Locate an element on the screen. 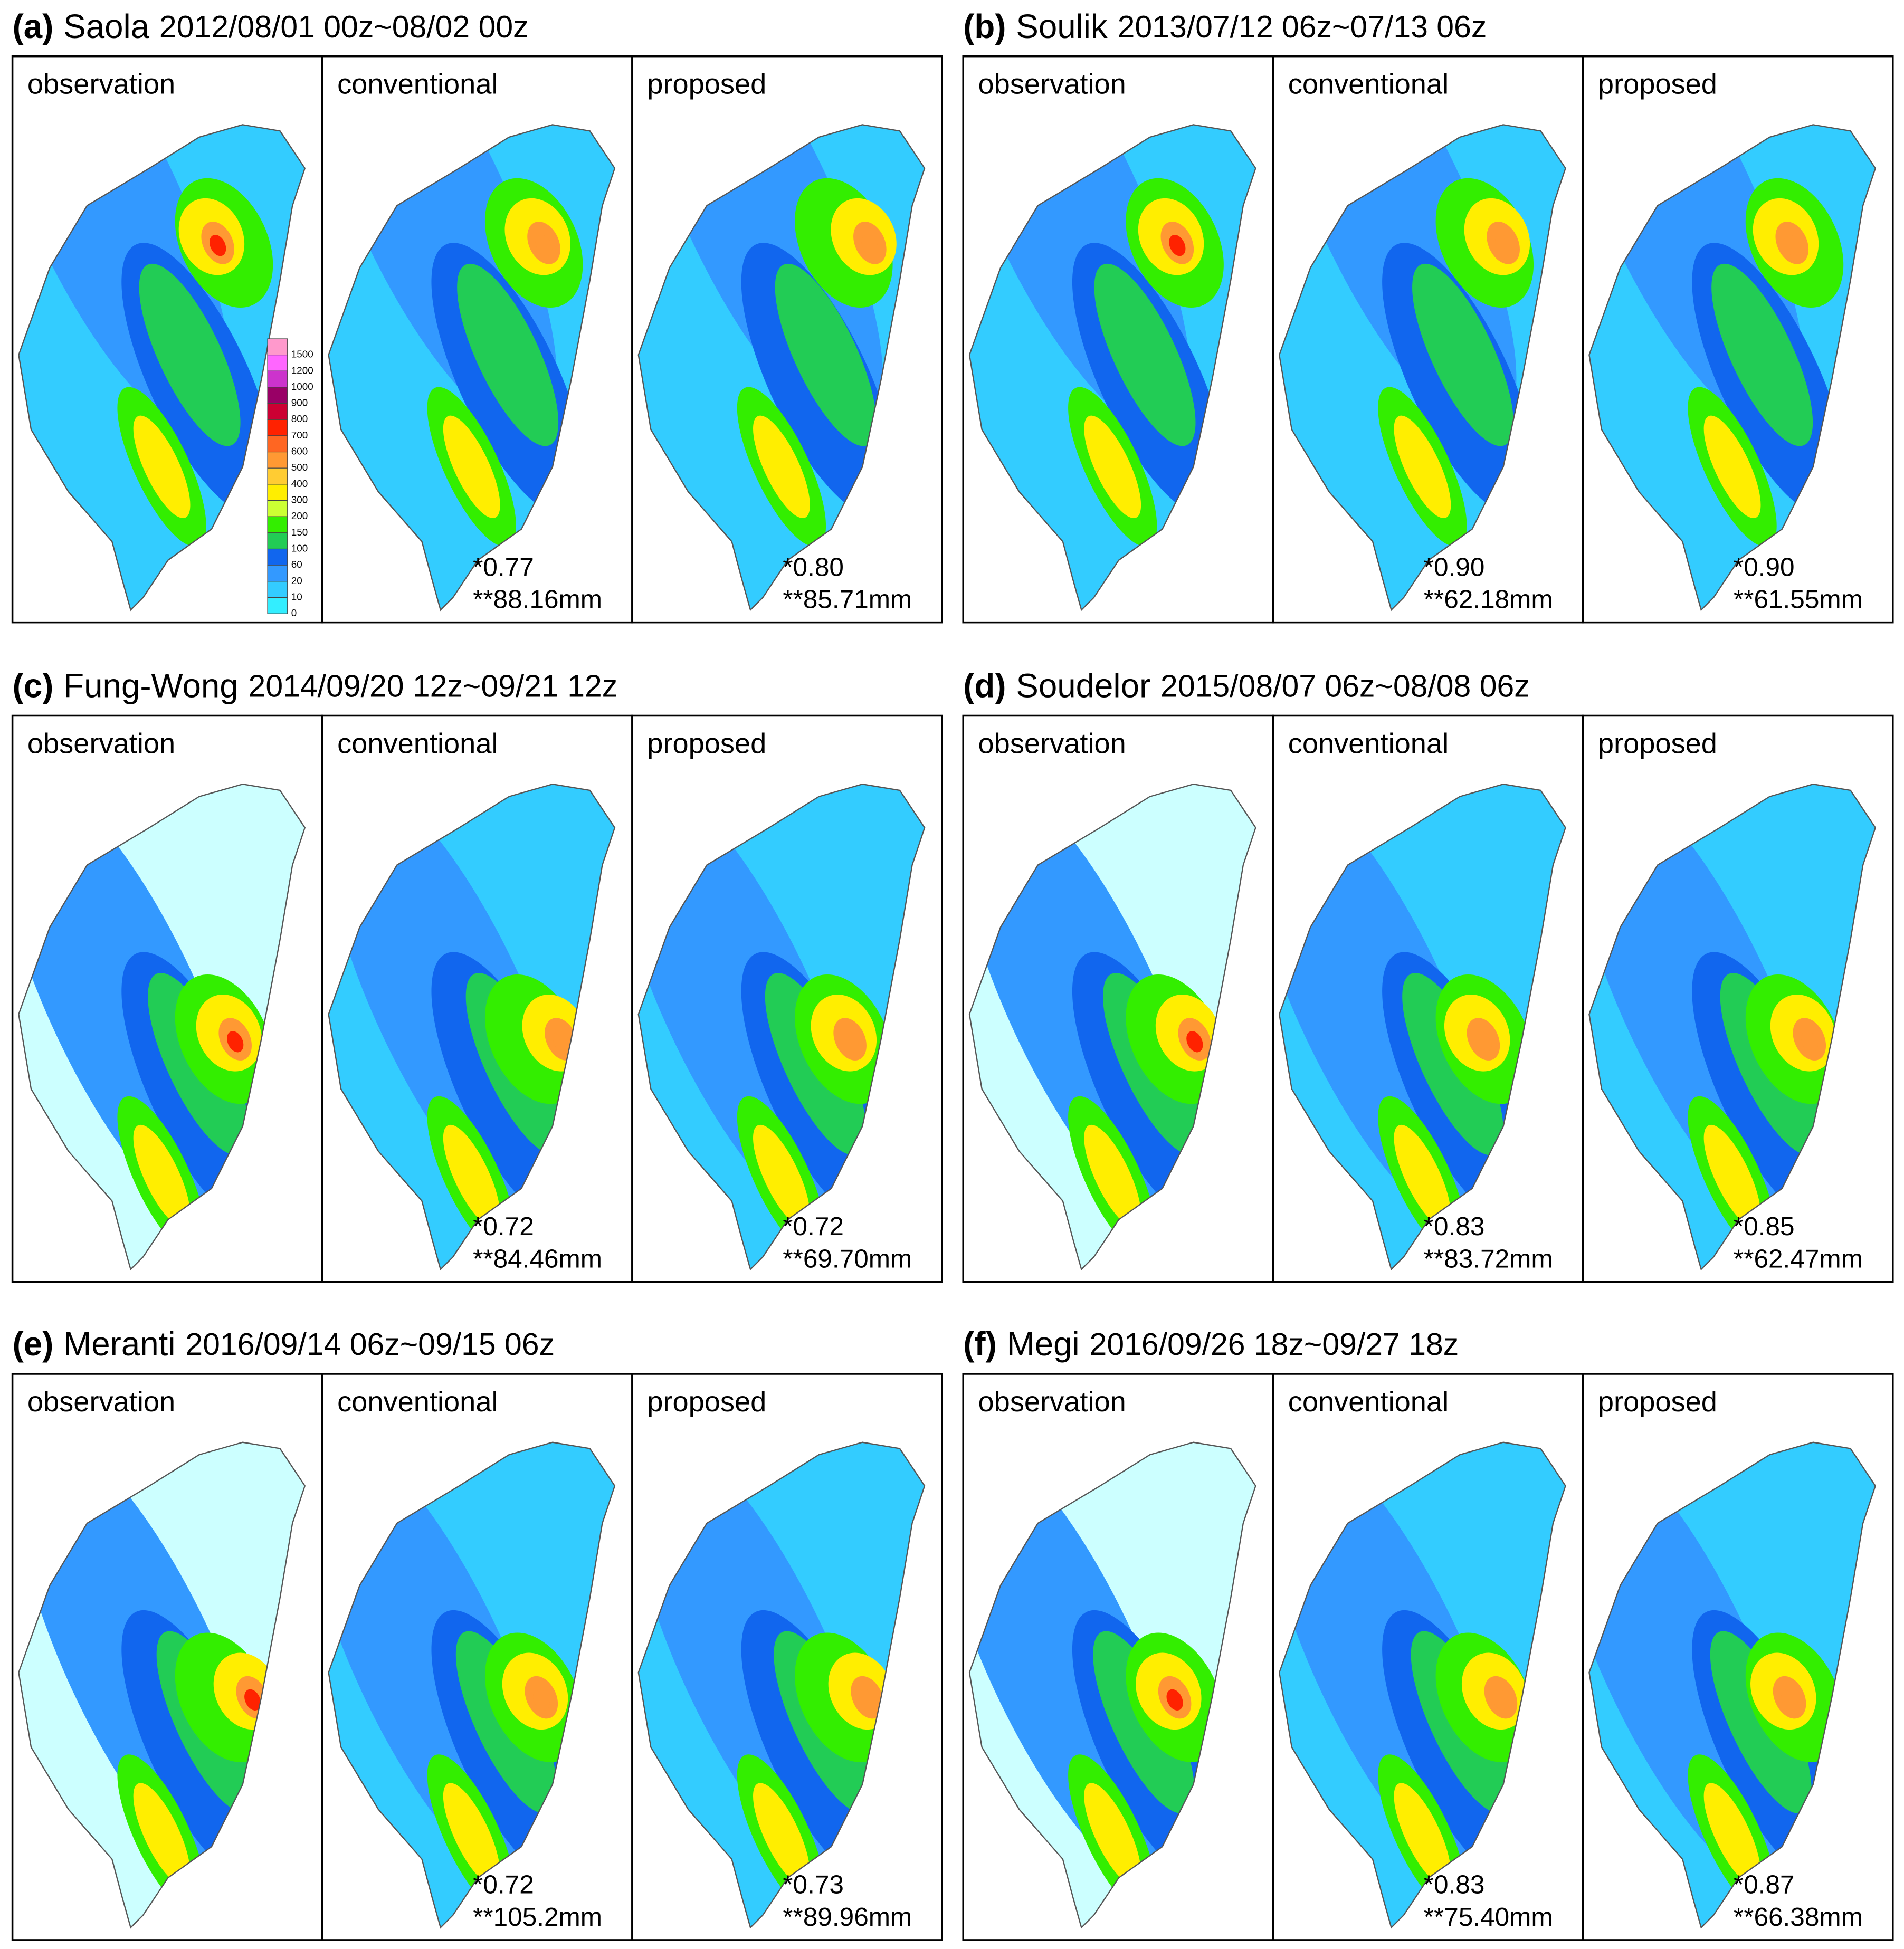 The width and height of the screenshot is (1904, 1949). map-fill is located at coordinates (471, 1026).